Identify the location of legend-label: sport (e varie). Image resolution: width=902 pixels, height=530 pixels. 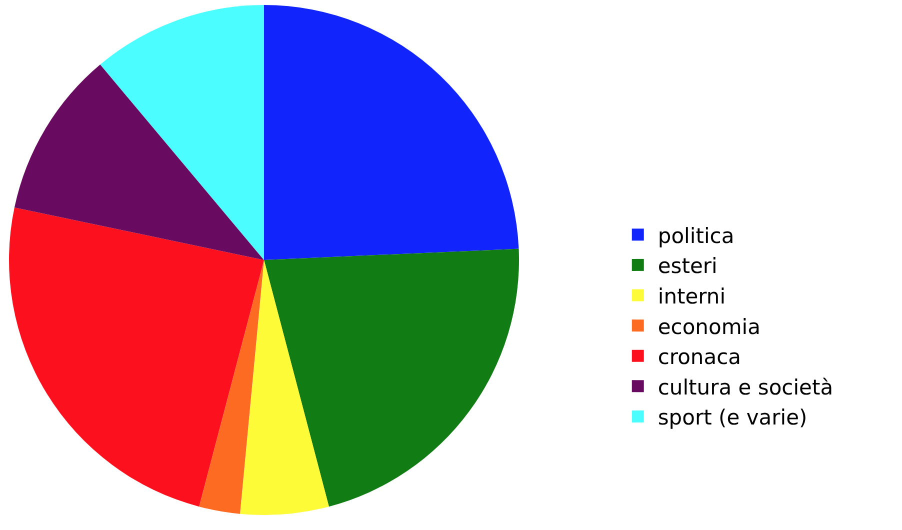
(733, 418).